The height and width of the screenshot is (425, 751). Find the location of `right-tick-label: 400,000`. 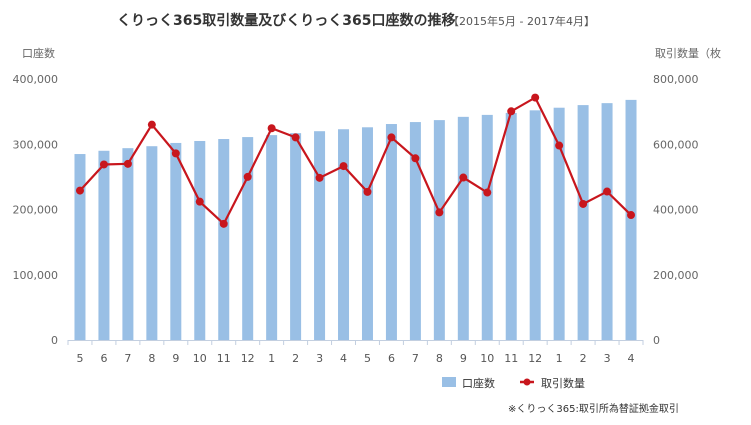

right-tick-label: 400,000 is located at coordinates (676, 210).